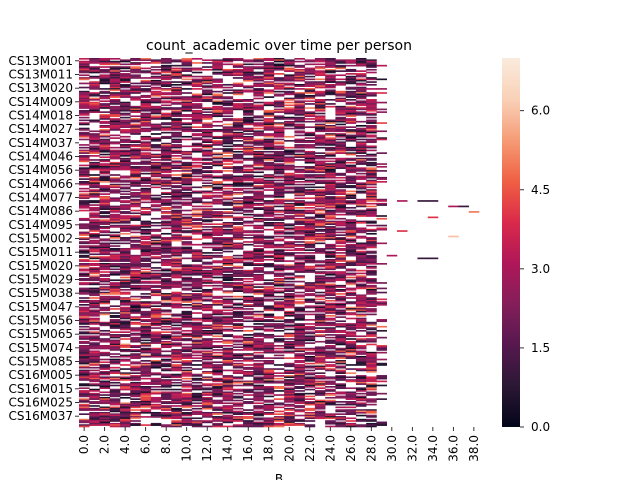  I want to click on chart-title: count_academic over time per person, so click(279, 46).